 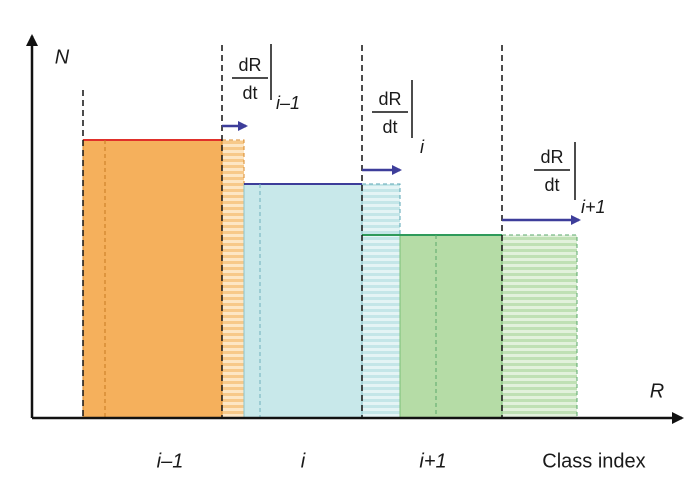 What do you see at coordinates (593, 461) in the screenshot?
I see `x-caption: Class index` at bounding box center [593, 461].